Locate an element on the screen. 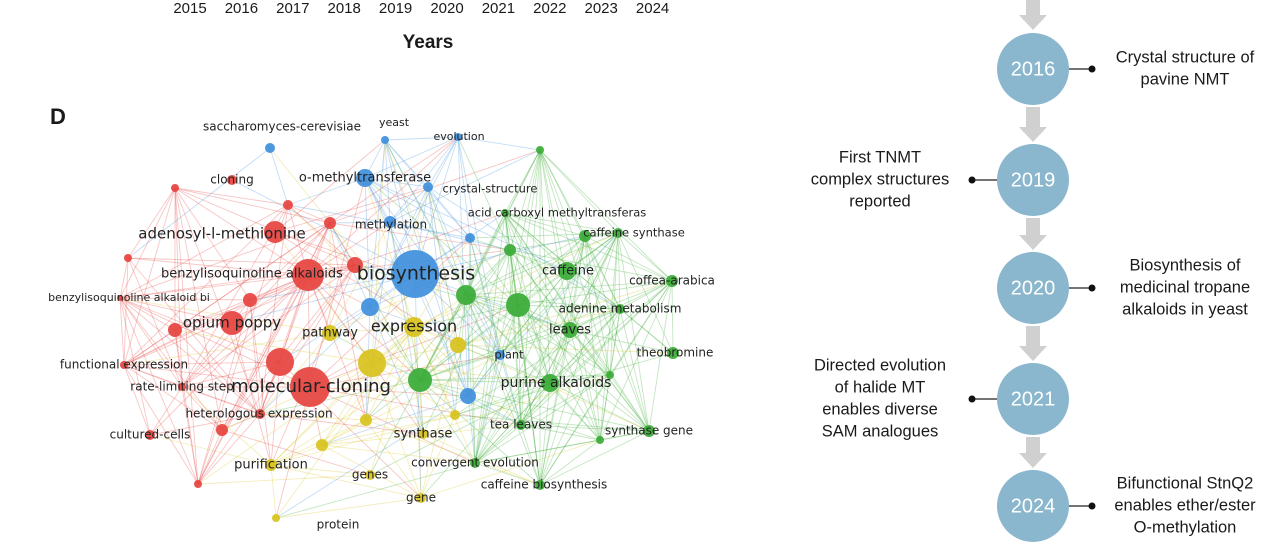 This screenshot has width=1280, height=550. node-label: synthase gene is located at coordinates (649, 431).